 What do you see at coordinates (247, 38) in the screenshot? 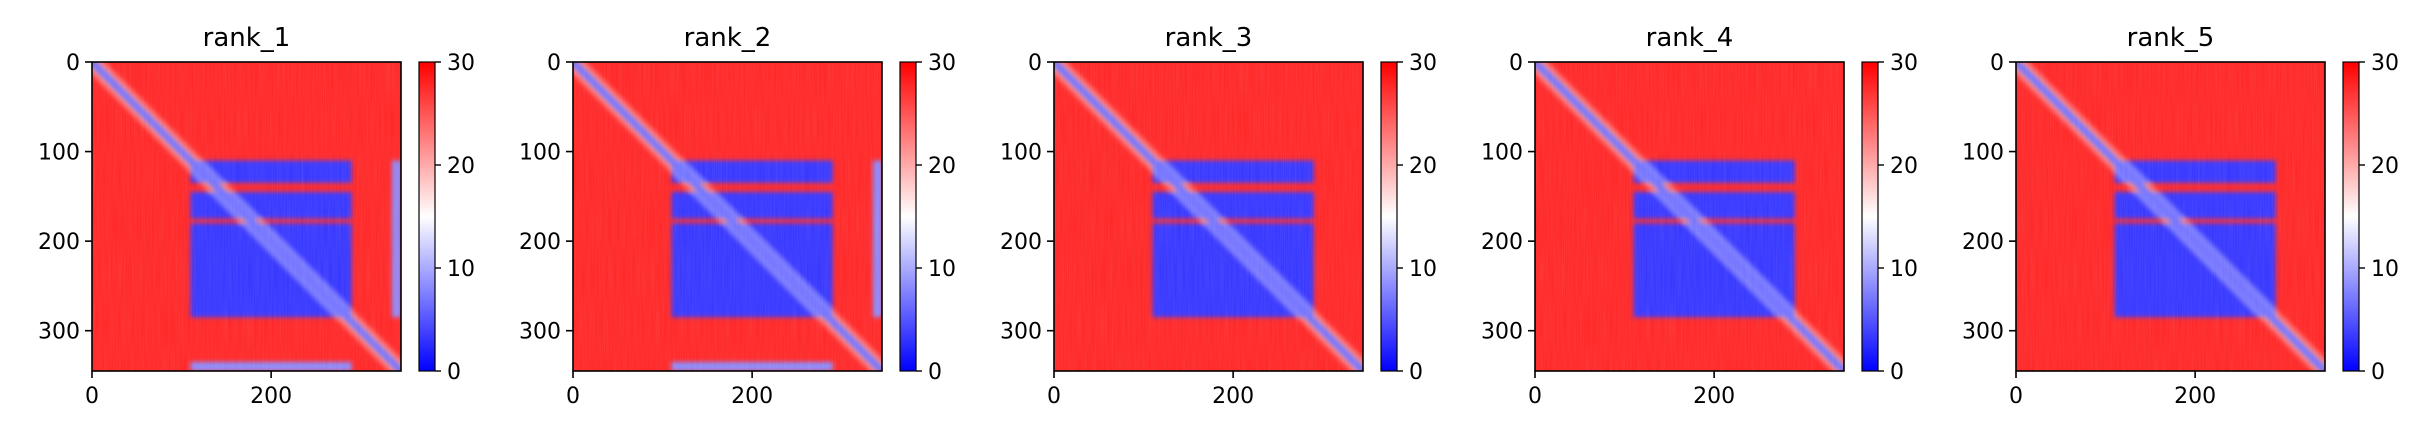
I see `subplot-title: rank_1` at bounding box center [247, 38].